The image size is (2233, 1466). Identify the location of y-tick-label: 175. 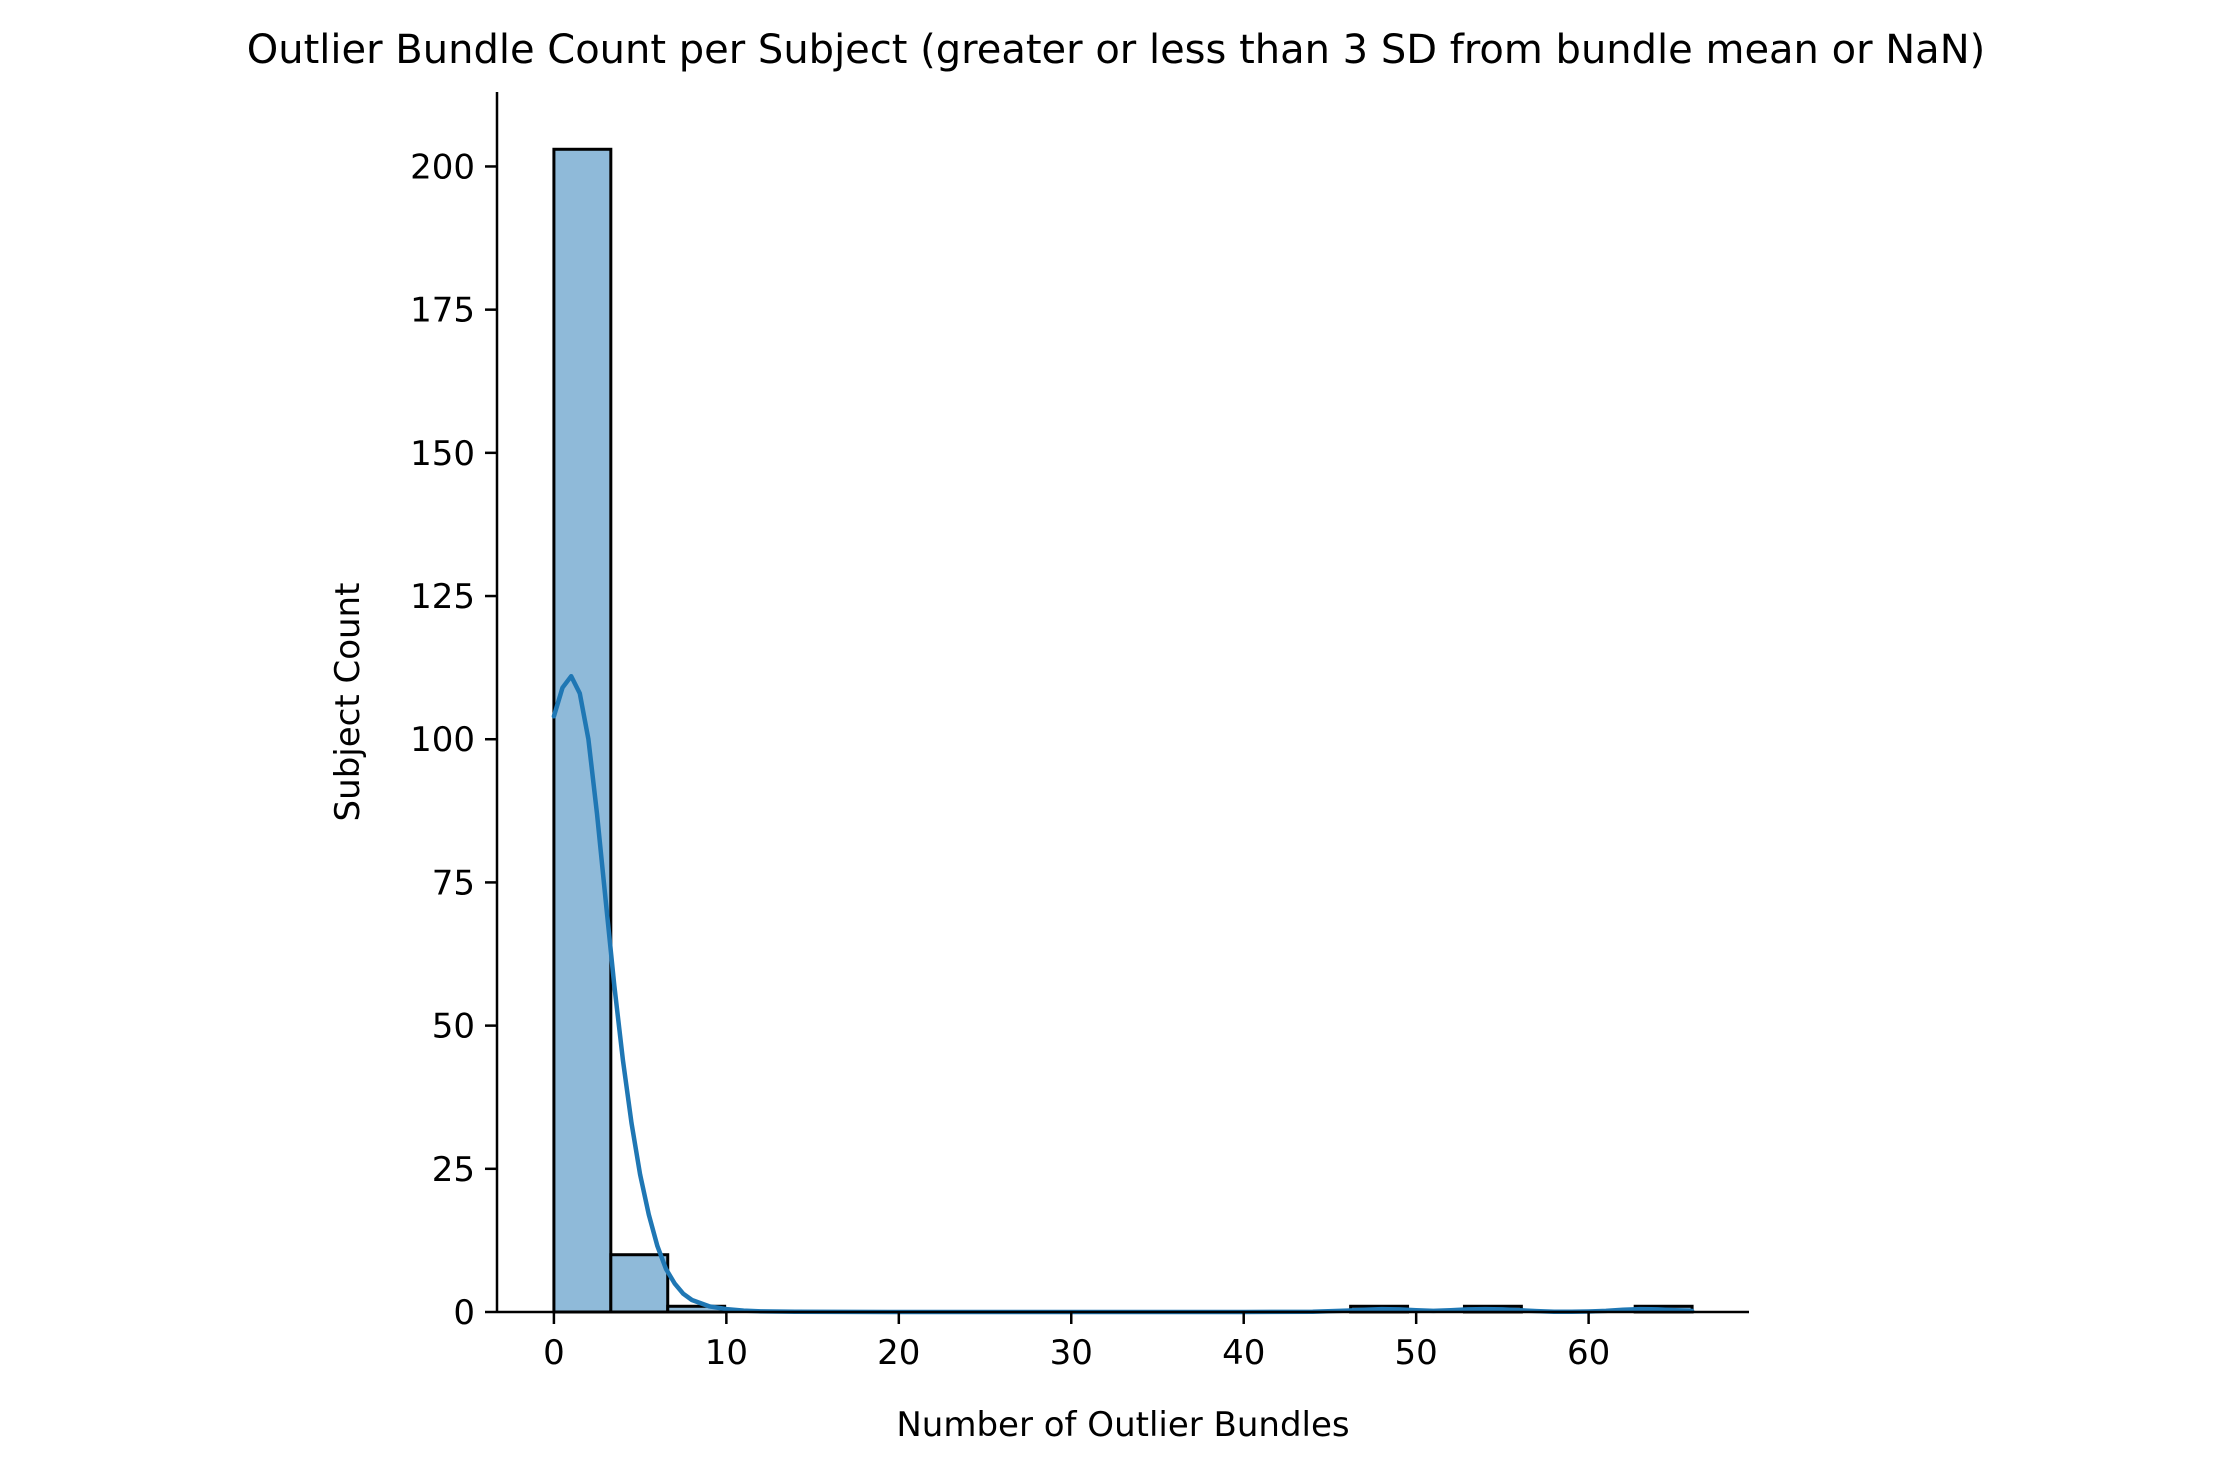
(442, 311).